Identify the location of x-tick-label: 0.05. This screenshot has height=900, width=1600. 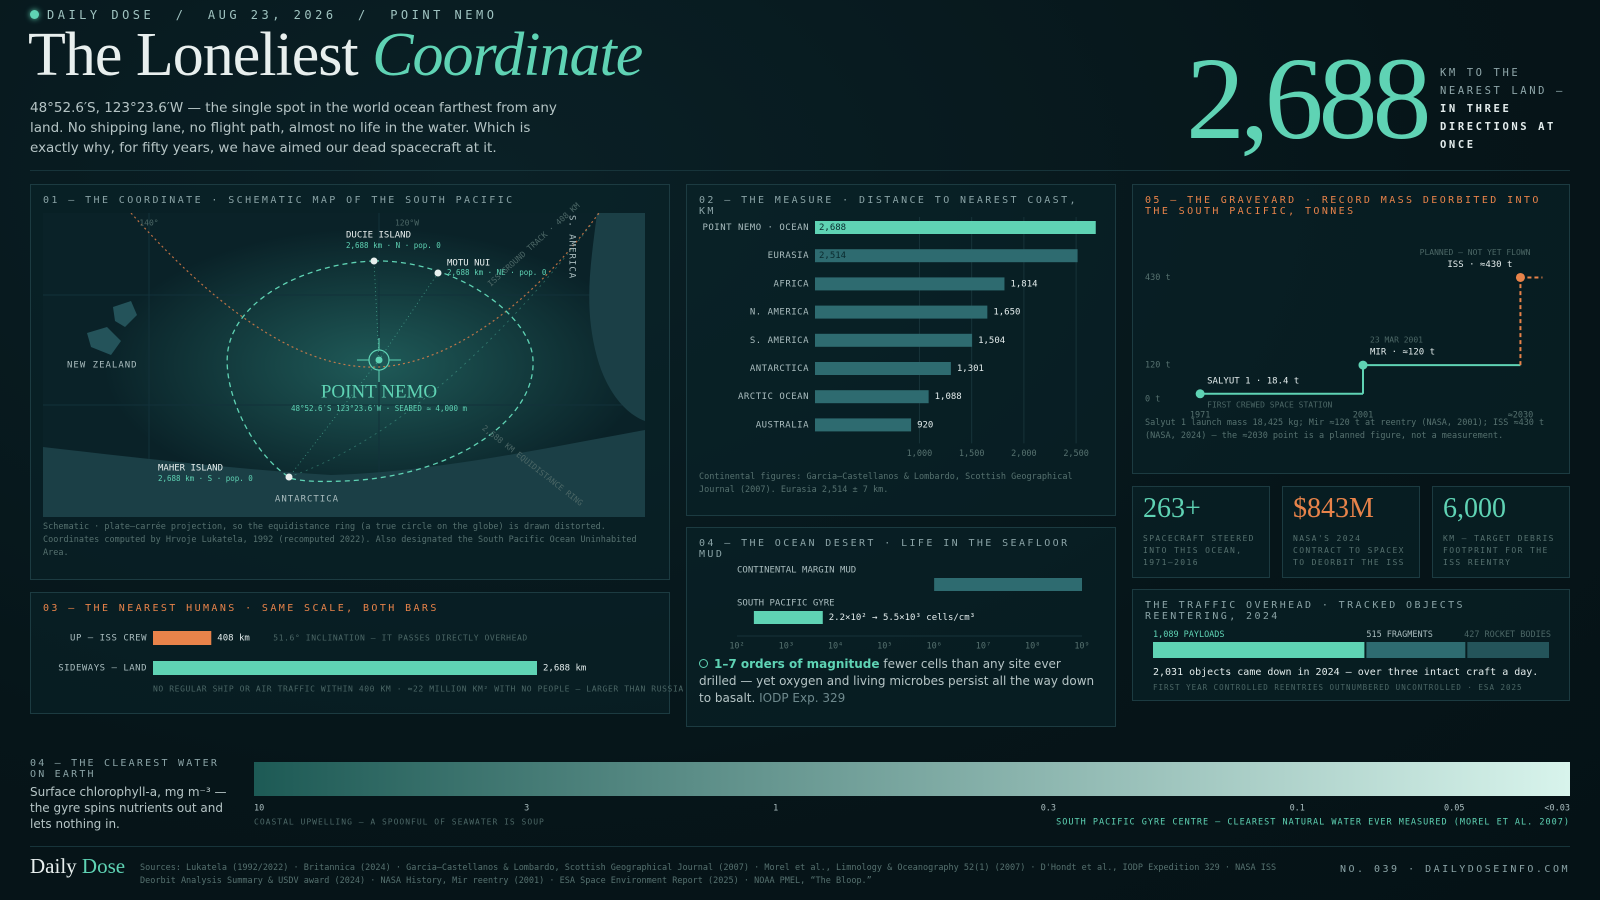
(1454, 809).